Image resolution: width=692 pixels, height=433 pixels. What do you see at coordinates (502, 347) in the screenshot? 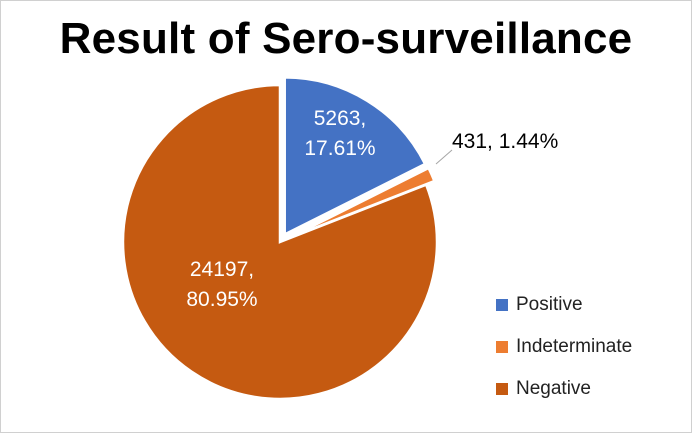
I see `legend-swatch-indeterminate` at bounding box center [502, 347].